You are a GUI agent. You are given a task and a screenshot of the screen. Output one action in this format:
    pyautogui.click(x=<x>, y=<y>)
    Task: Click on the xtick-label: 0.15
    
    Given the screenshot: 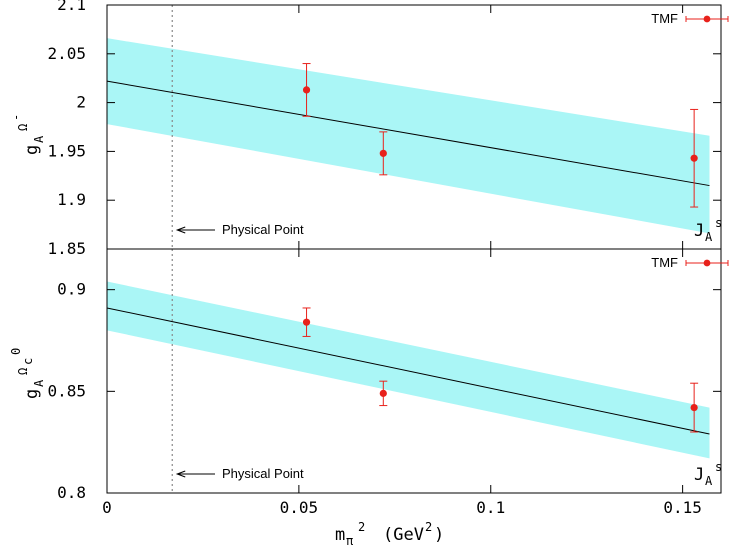 What is the action you would take?
    pyautogui.click(x=682, y=507)
    